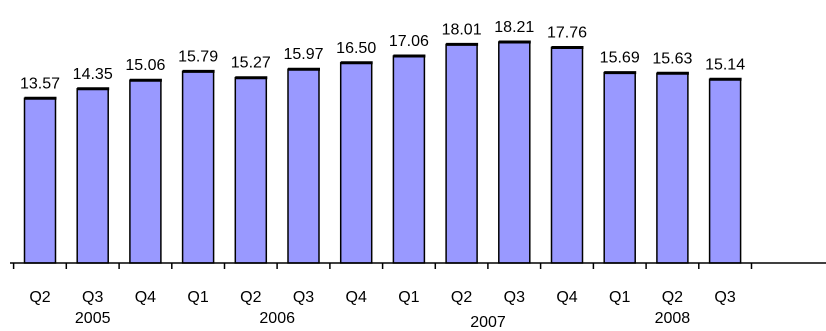 This screenshot has width=826, height=331. I want to click on data-label: 15.69, so click(620, 58).